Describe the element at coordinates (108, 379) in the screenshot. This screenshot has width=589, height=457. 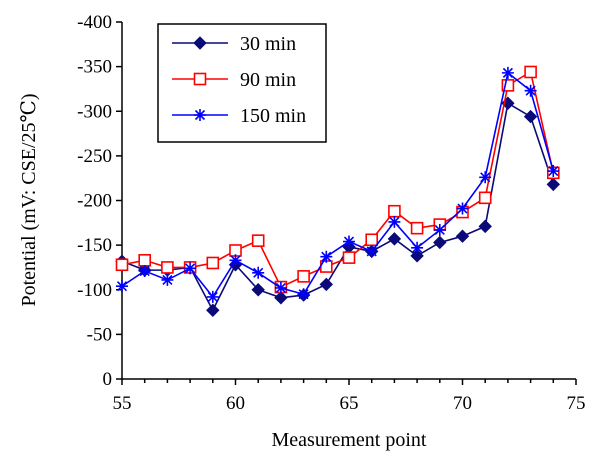
I see `y-tick-label: 0` at that location.